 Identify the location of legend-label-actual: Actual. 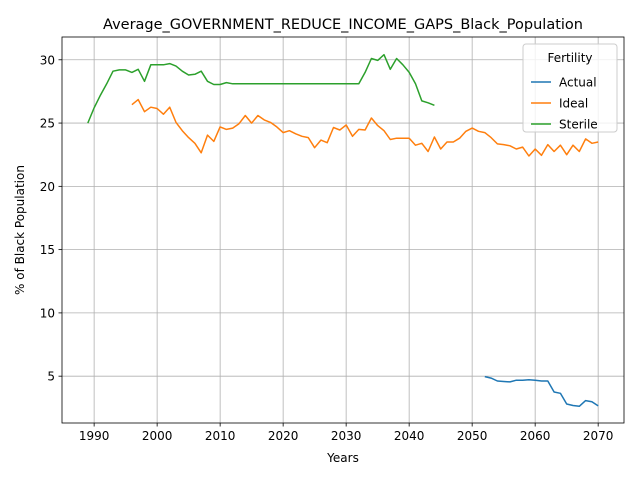
(578, 83).